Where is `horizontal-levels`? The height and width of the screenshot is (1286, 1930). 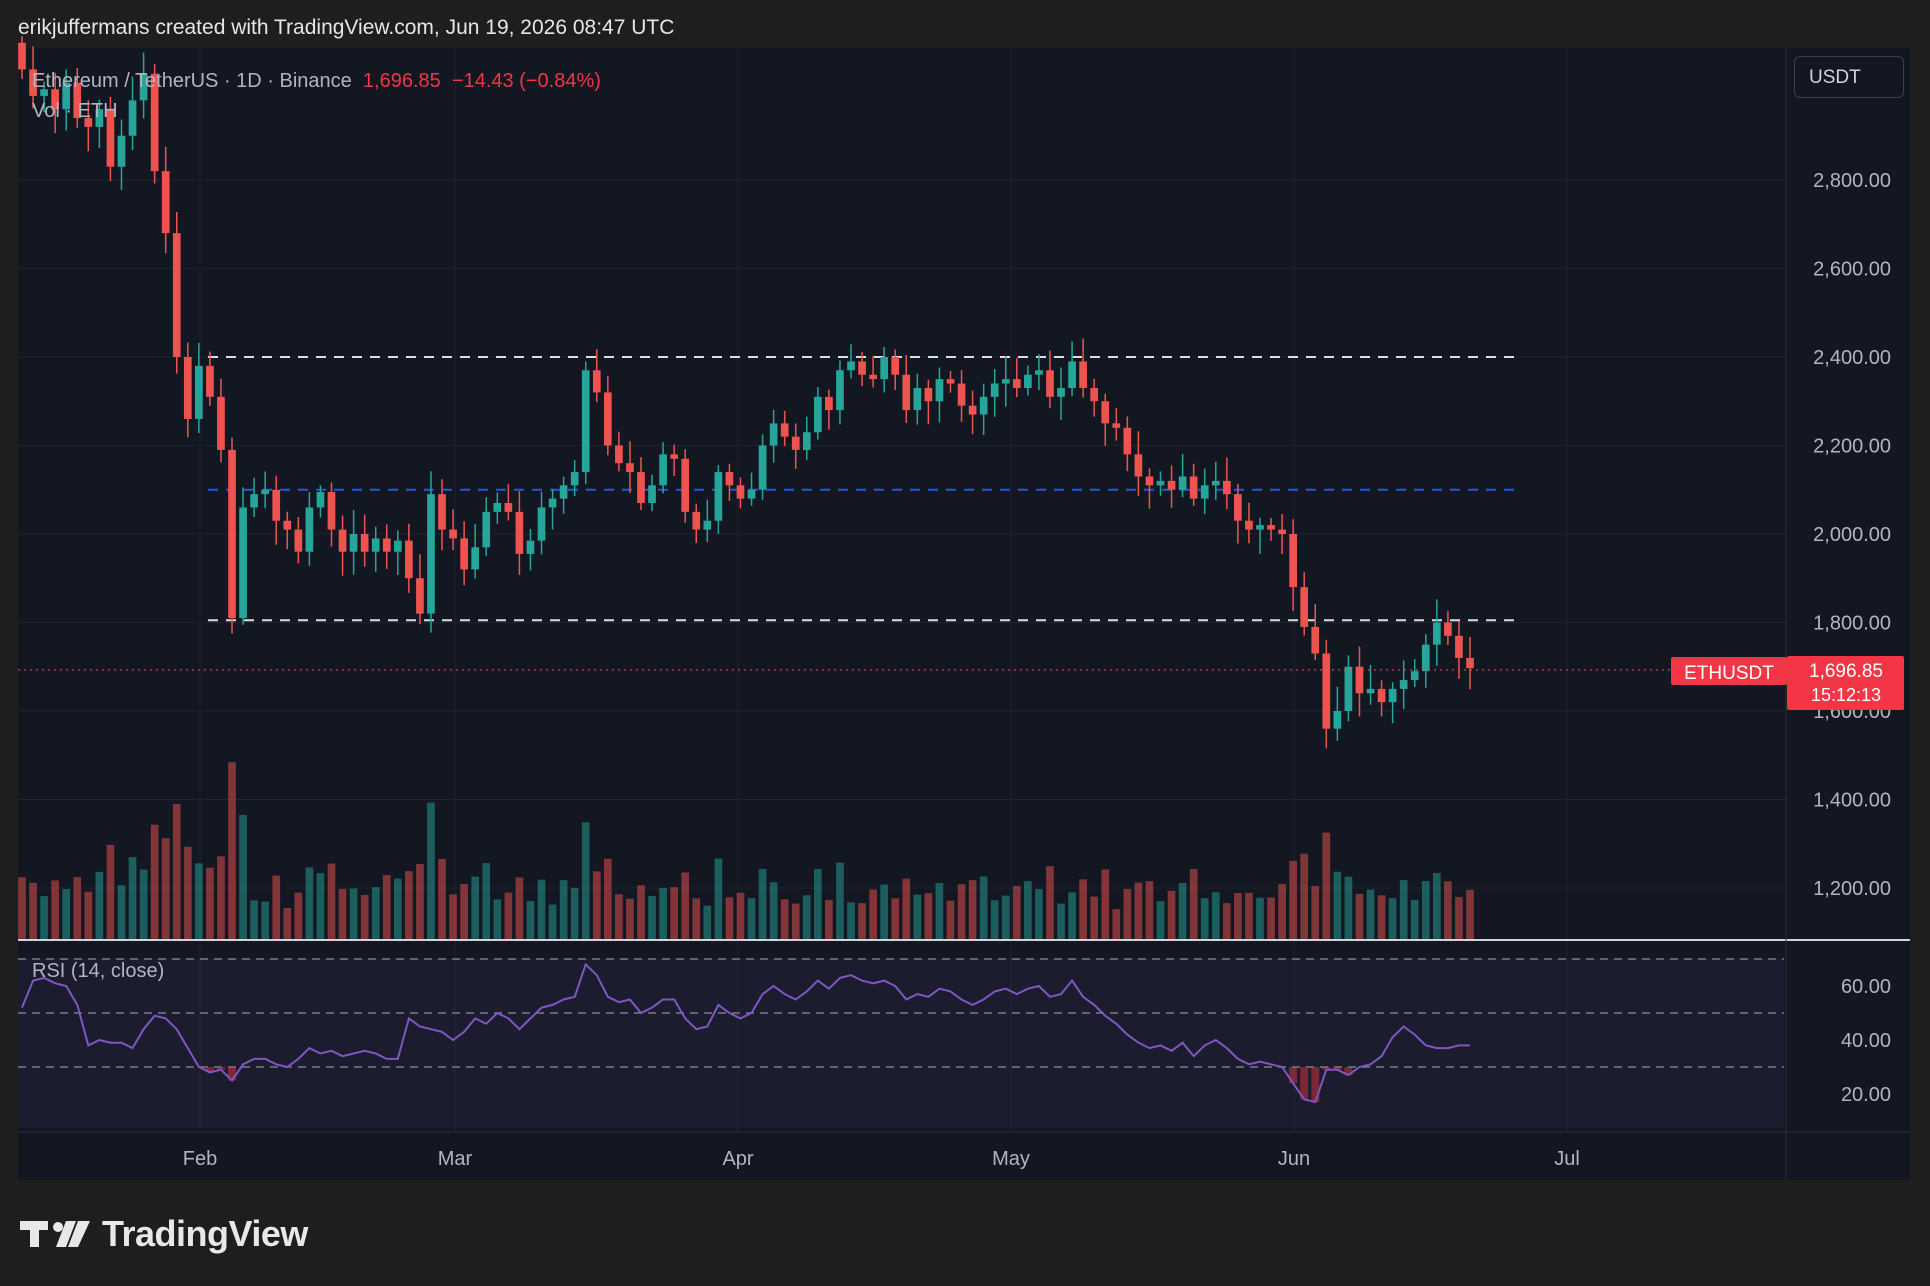 horizontal-levels is located at coordinates (865, 489).